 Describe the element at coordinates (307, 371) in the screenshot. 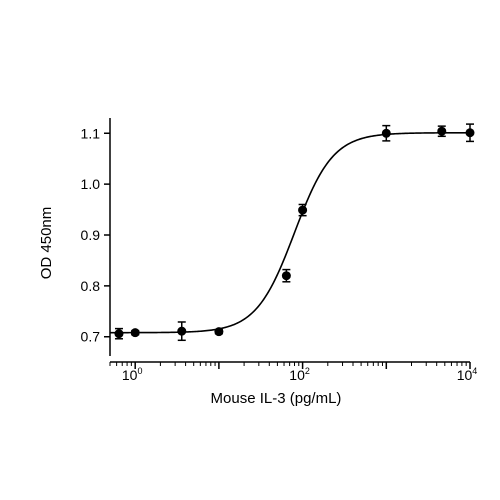

I see `x-tick-exponent: 2` at that location.